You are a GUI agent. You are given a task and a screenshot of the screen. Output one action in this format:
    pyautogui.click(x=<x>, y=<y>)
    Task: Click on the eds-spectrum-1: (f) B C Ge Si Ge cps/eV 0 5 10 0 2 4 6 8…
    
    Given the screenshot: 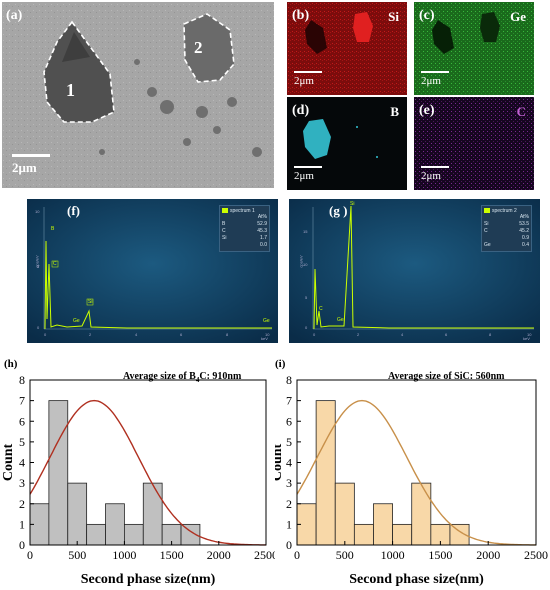 What is the action you would take?
    pyautogui.click(x=152, y=271)
    